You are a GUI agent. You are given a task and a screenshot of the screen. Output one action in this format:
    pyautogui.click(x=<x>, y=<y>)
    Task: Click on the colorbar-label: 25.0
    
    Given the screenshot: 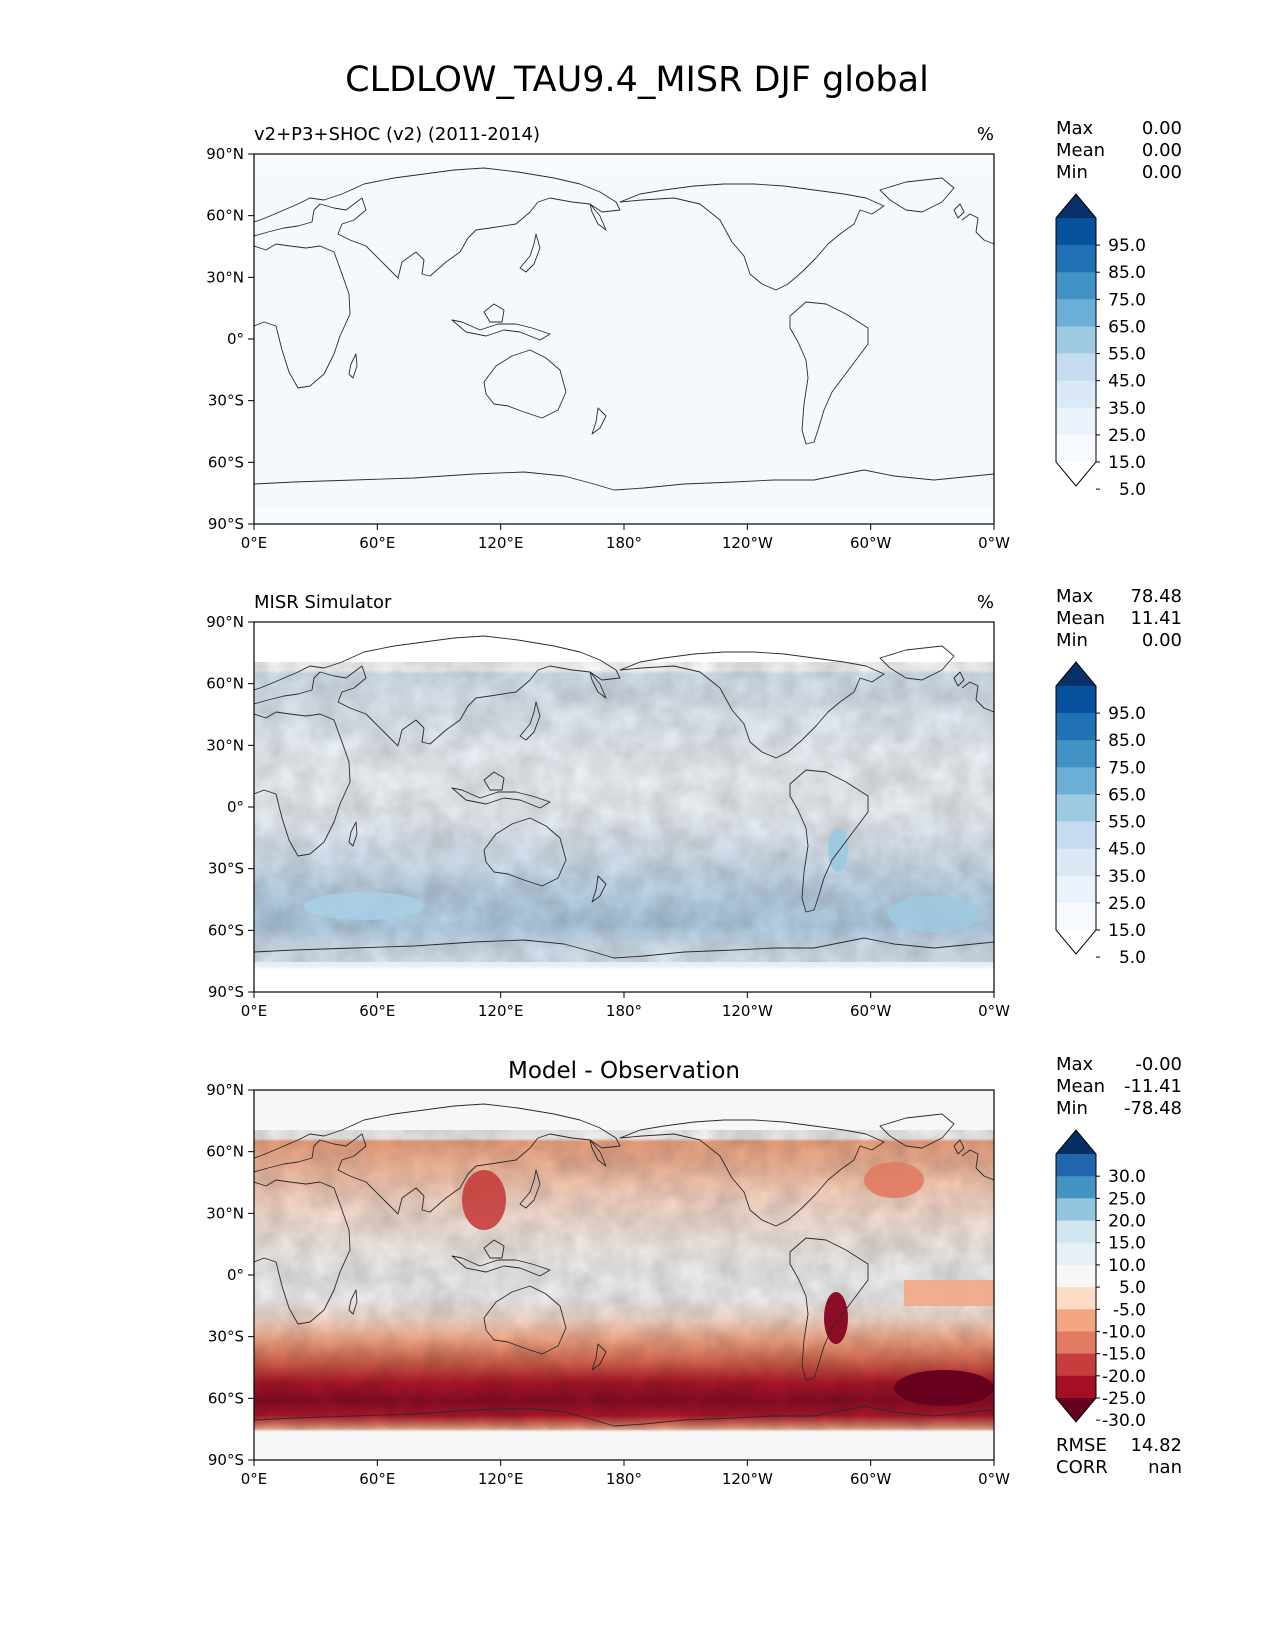 What is the action you would take?
    pyautogui.click(x=1127, y=1199)
    